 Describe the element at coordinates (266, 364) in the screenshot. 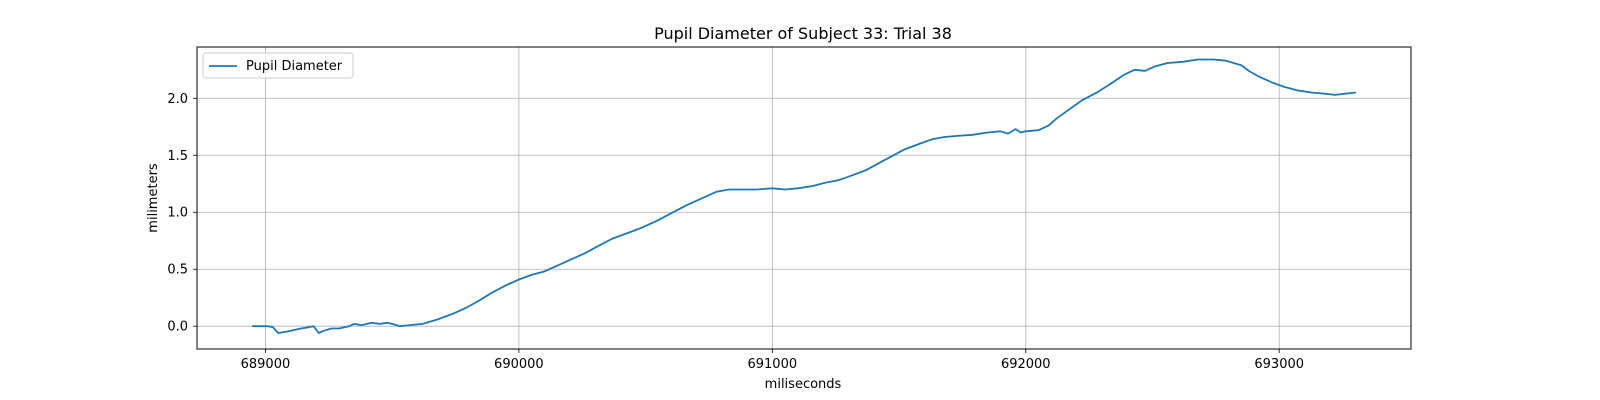

I see `x-tick-label: 689000` at that location.